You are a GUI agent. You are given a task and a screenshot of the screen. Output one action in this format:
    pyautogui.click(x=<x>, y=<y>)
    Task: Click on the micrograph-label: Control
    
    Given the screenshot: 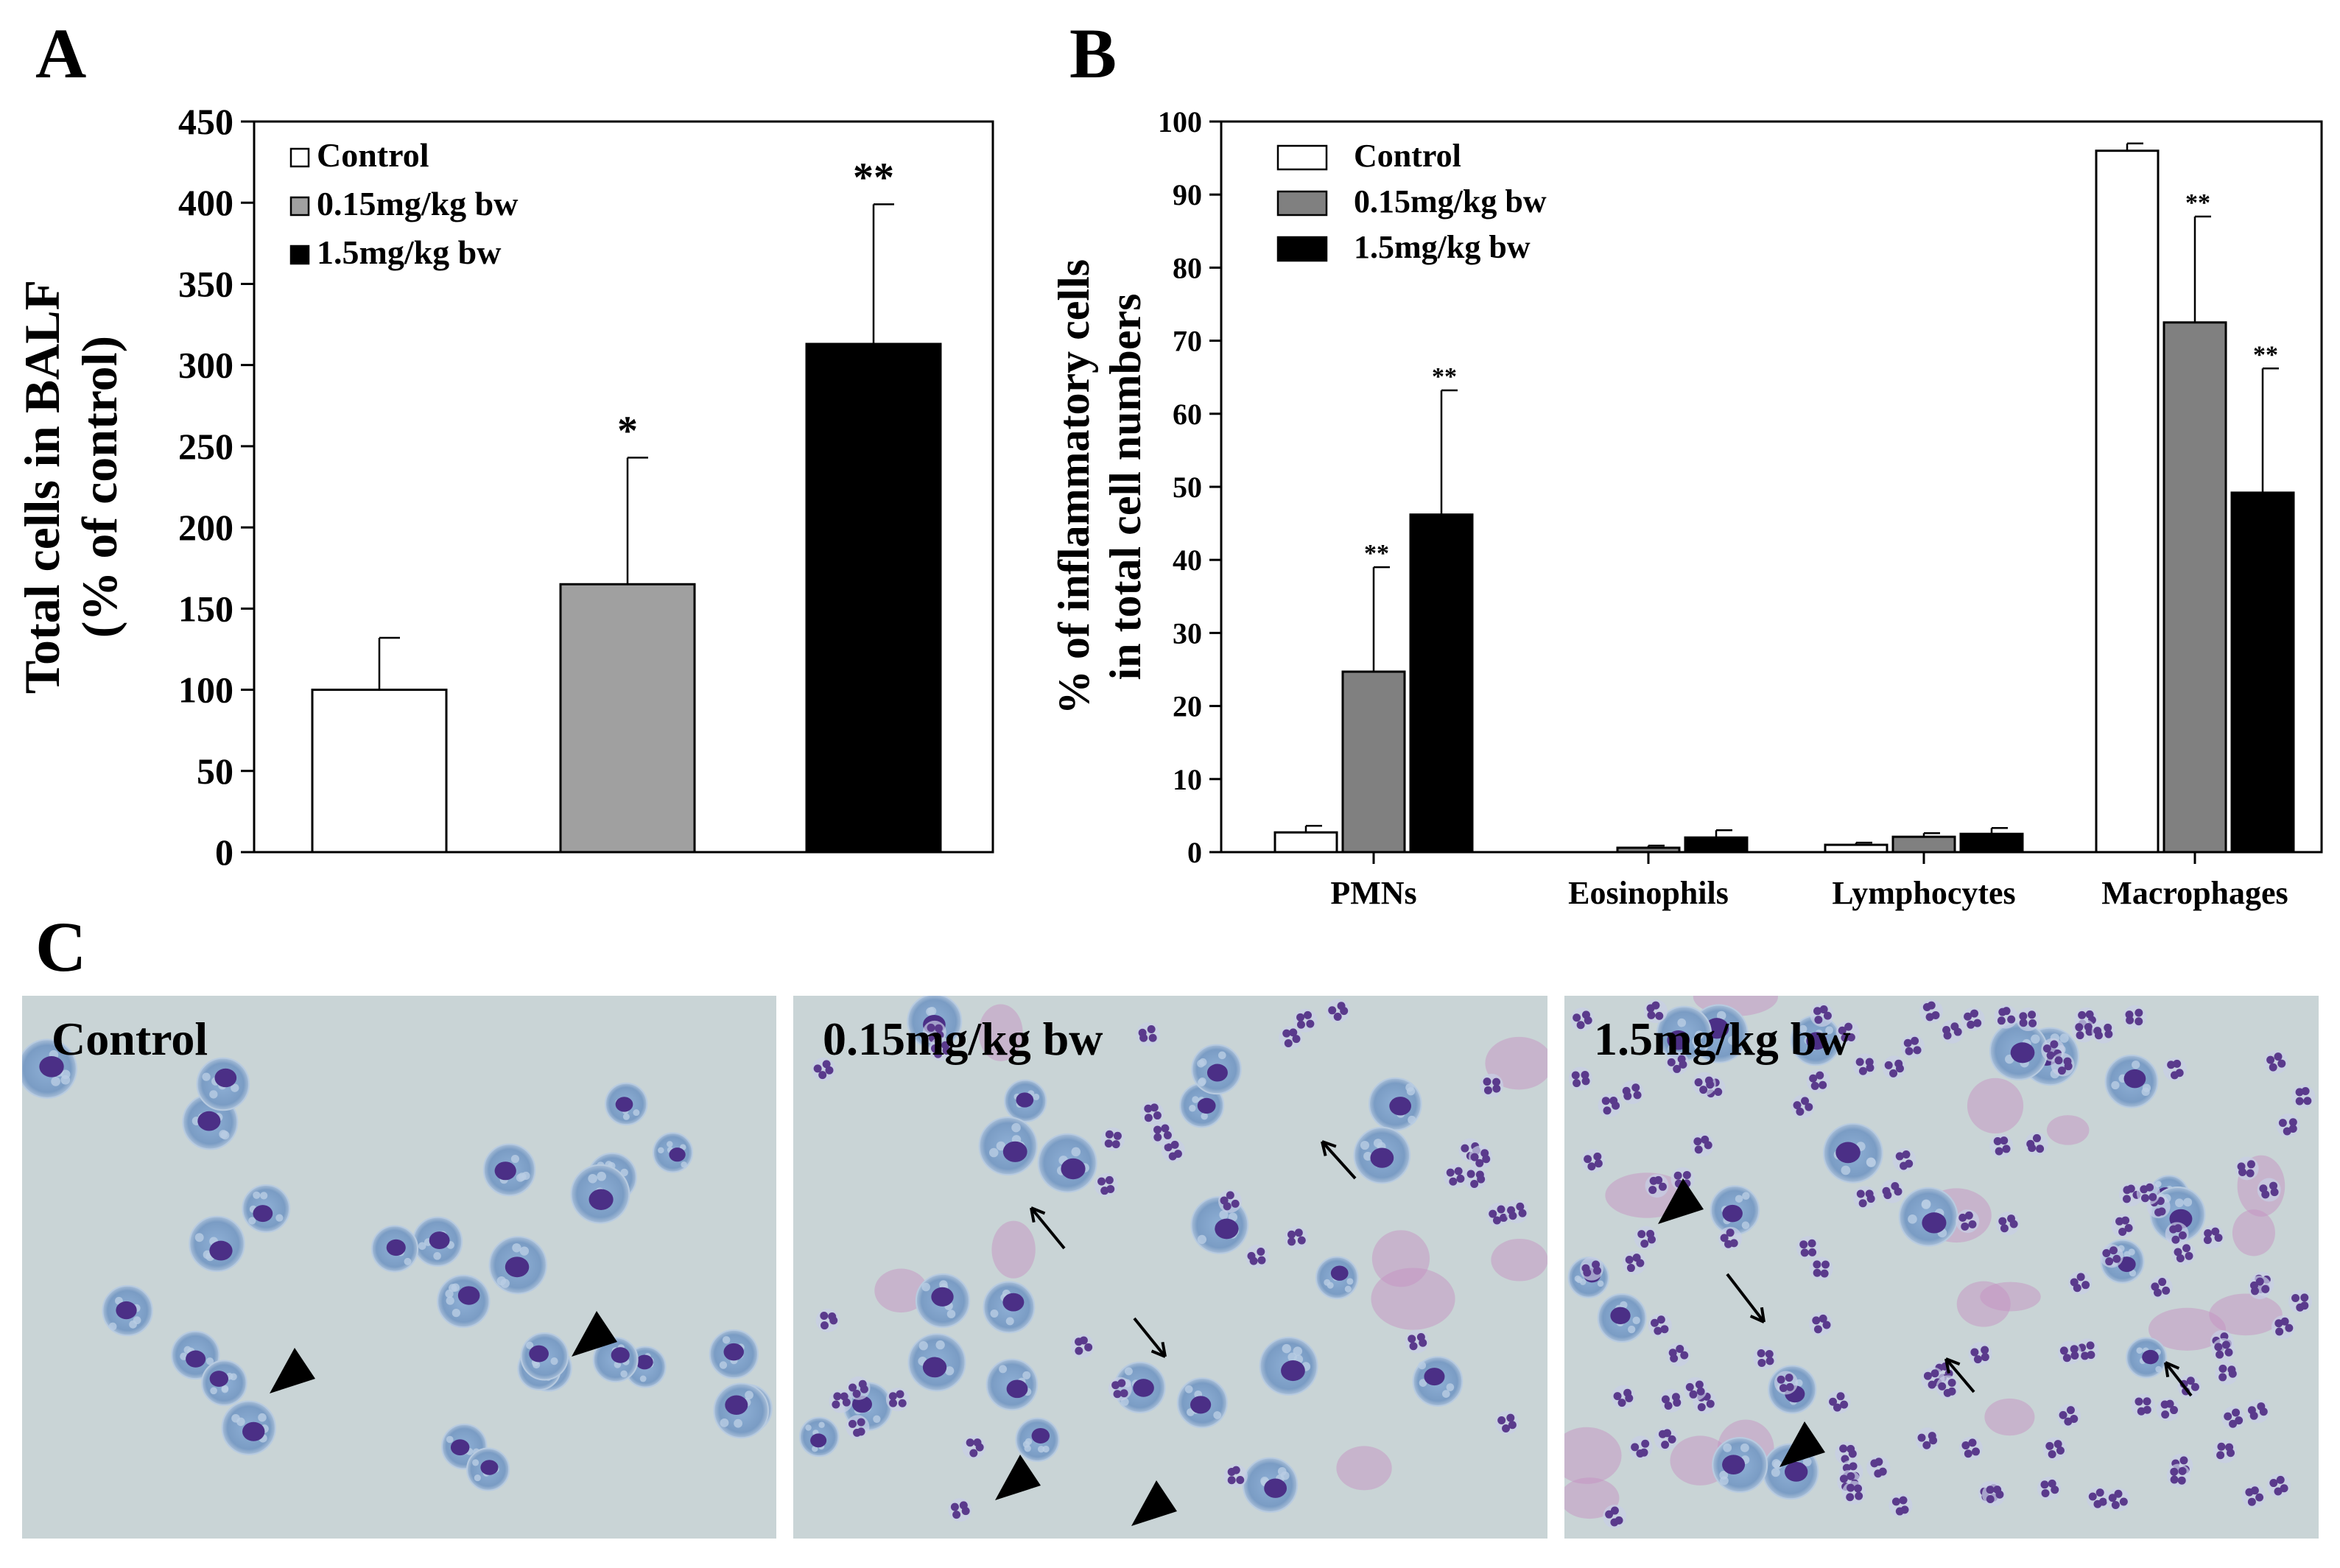 What is the action you would take?
    pyautogui.click(x=130, y=1039)
    